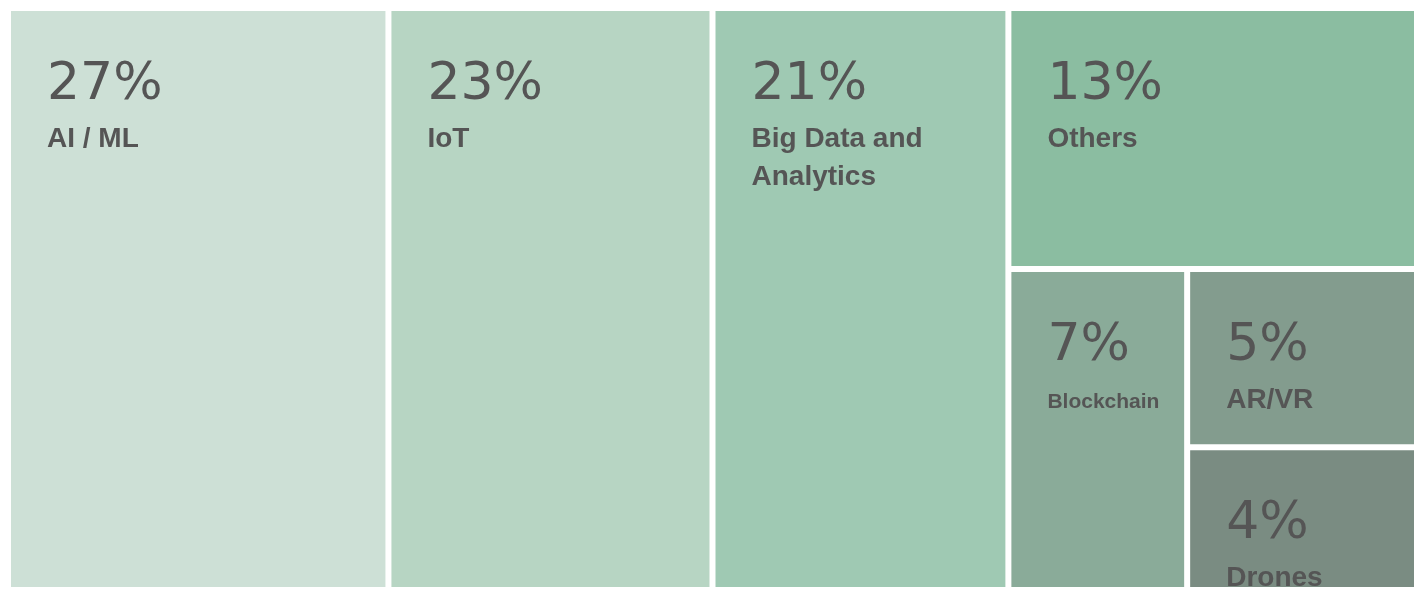 The image size is (1425, 598). I want to click on category-label: AR/VR, so click(1270, 398).